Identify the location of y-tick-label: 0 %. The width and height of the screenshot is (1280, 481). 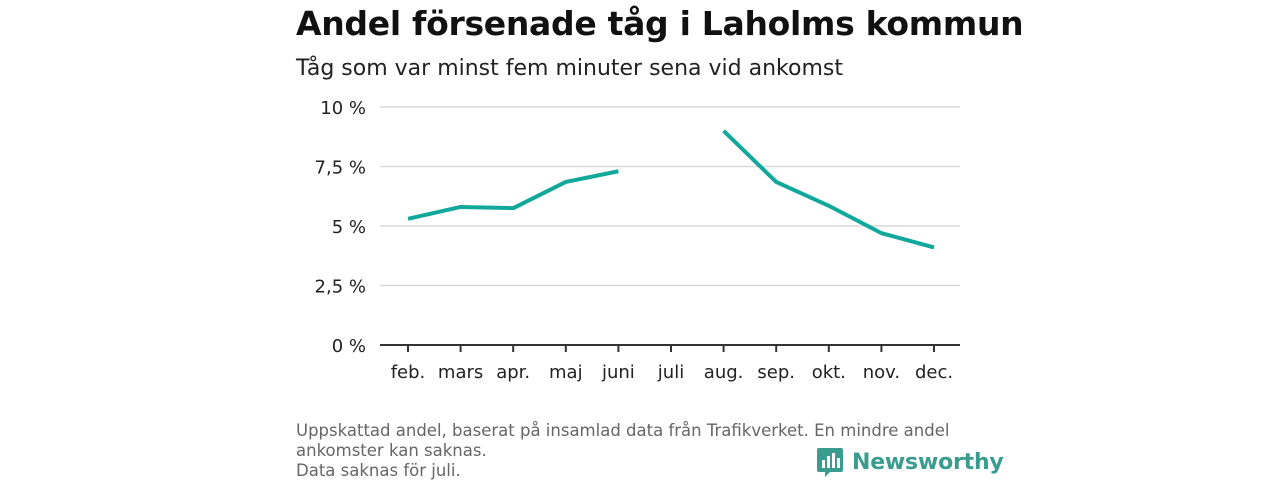
(349, 346).